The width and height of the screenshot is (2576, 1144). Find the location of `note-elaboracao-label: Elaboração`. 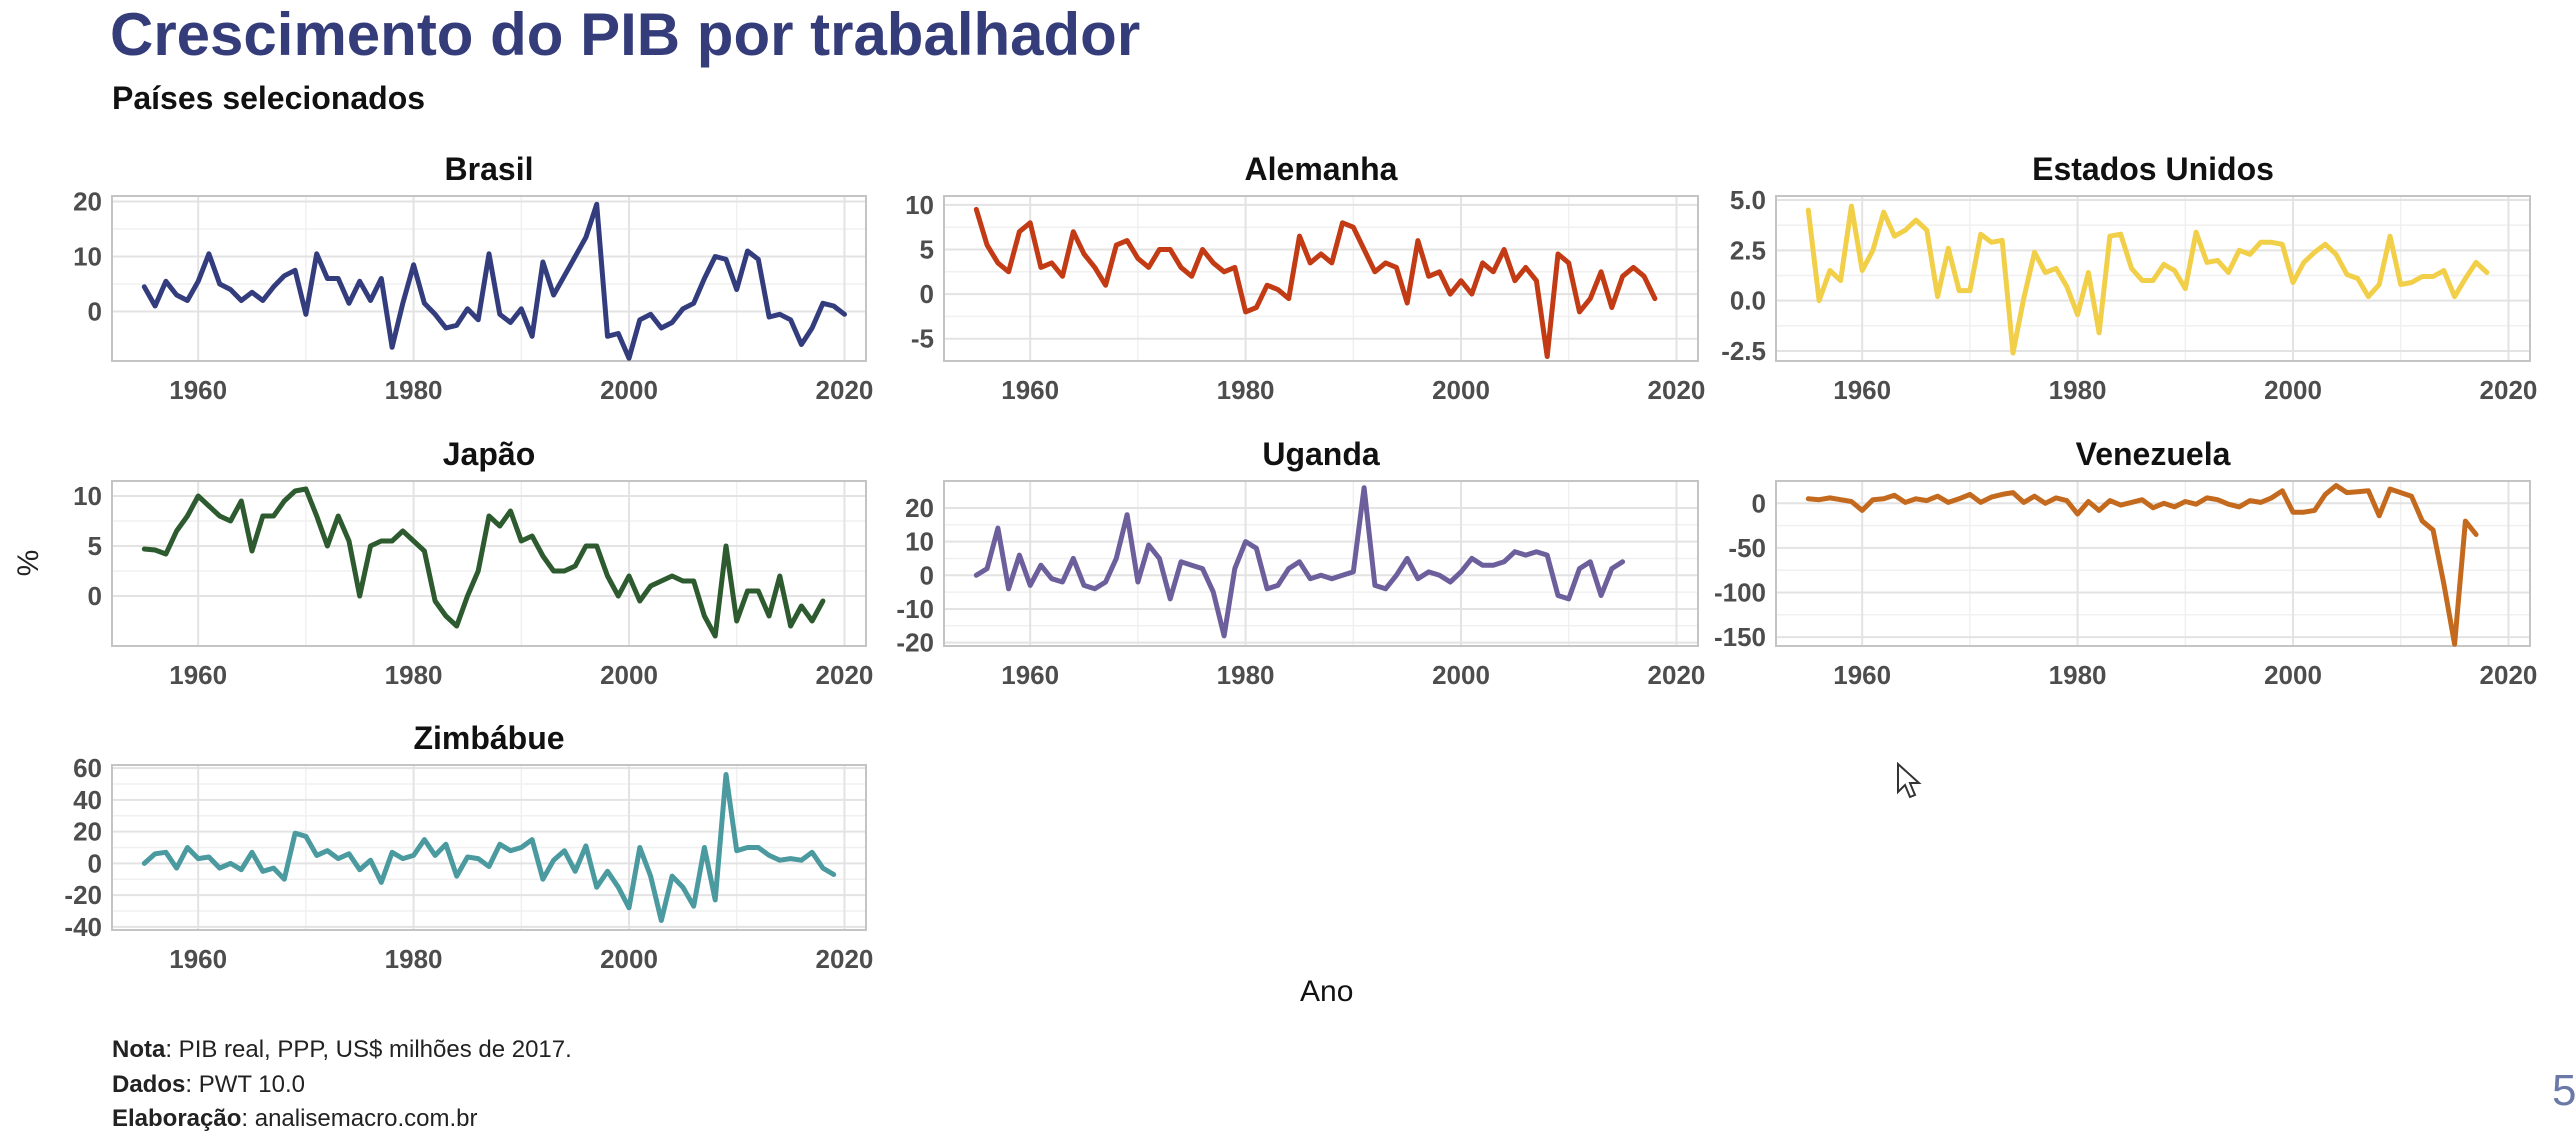

note-elaboracao-label: Elaboração is located at coordinates (177, 1118).